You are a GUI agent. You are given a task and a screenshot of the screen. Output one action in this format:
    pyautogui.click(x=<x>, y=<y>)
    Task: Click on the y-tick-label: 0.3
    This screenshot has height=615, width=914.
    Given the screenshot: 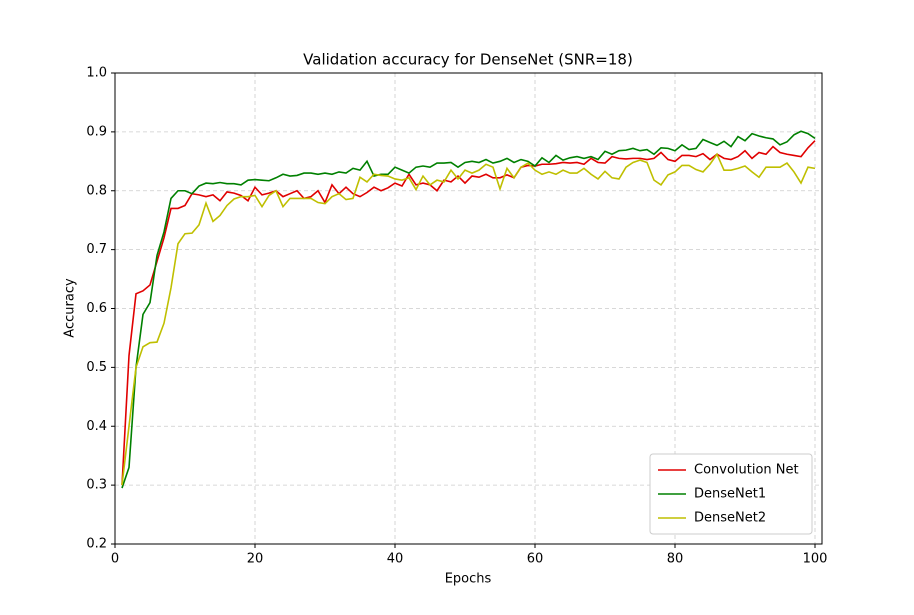 What is the action you would take?
    pyautogui.click(x=96, y=485)
    